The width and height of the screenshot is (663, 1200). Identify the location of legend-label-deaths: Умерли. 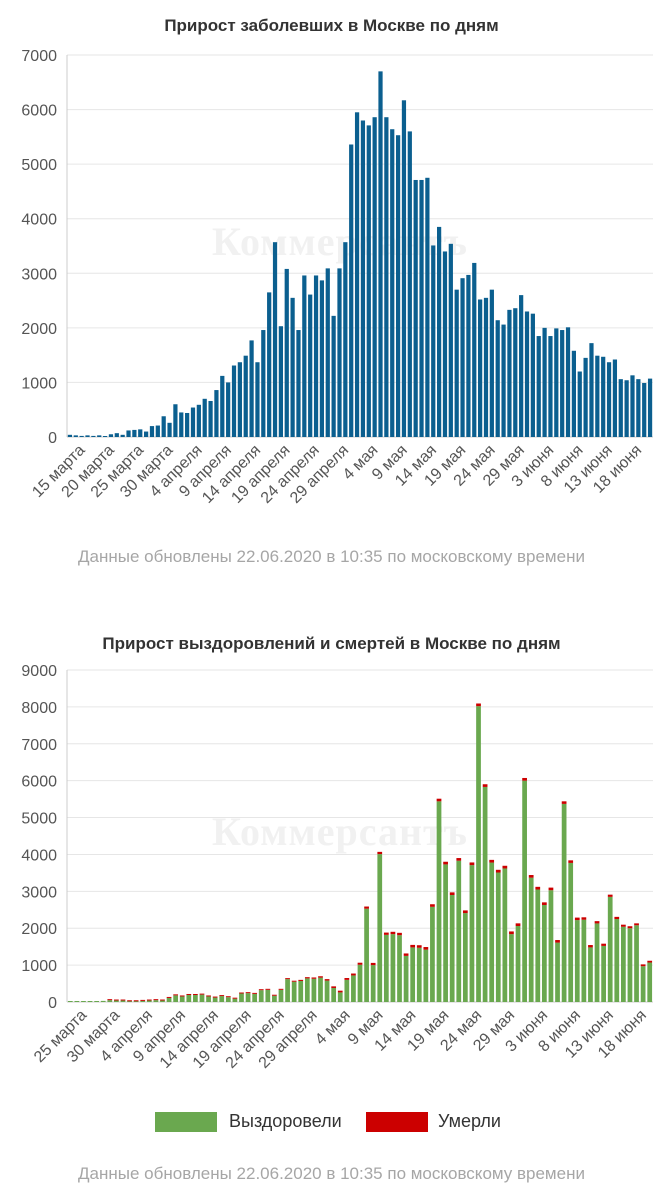
(469, 1121).